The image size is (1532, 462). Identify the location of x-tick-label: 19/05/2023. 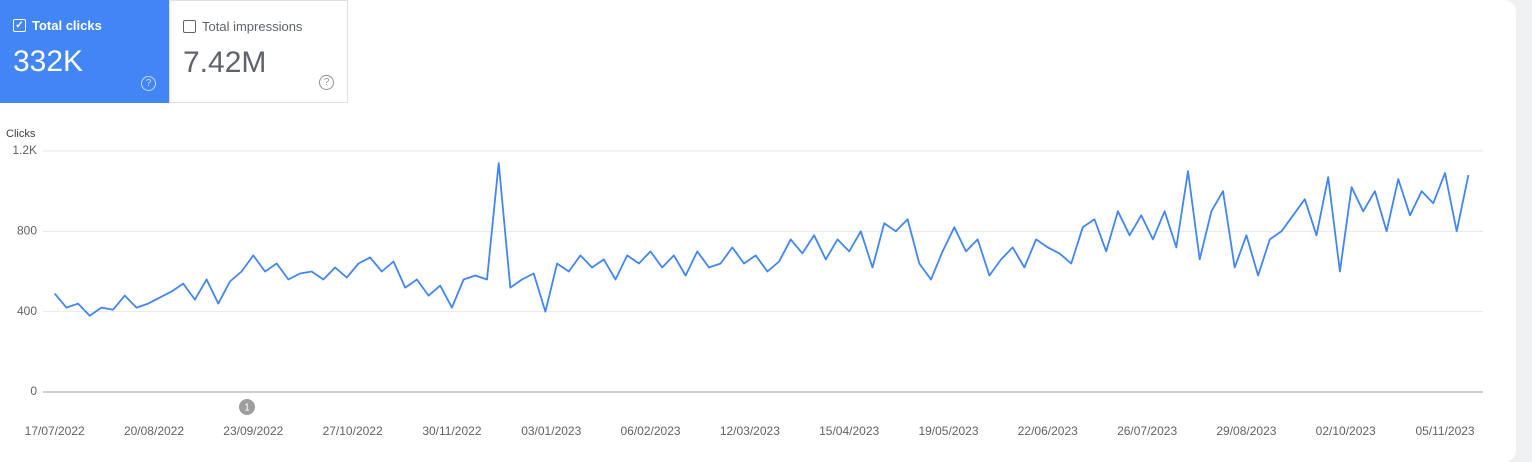
(948, 431).